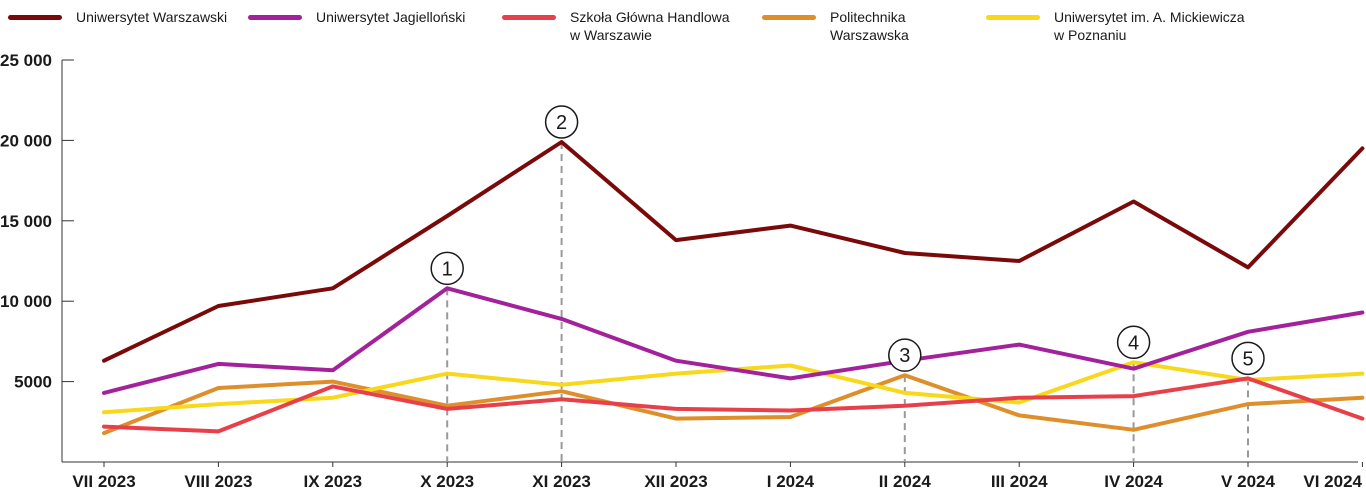  I want to click on annotation-label: 3, so click(904, 356).